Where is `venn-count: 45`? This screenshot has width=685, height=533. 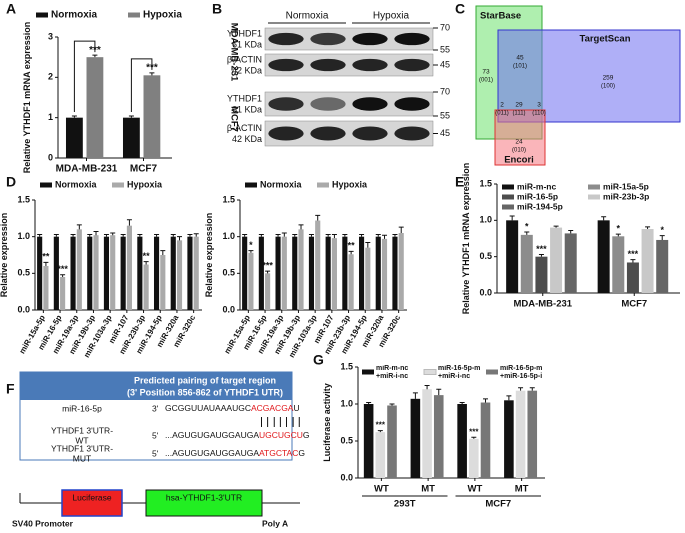 venn-count: 45 is located at coordinates (520, 58).